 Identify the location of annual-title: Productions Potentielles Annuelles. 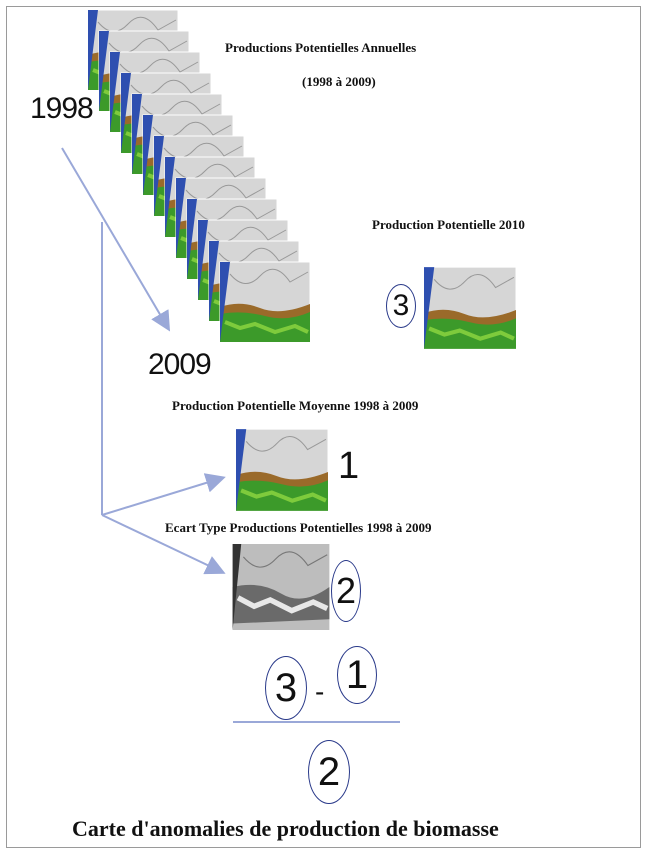
(321, 47).